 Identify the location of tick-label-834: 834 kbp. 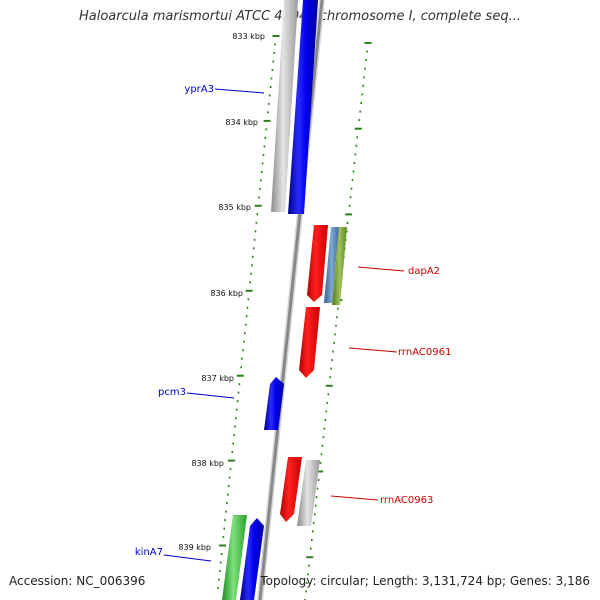
(241, 122).